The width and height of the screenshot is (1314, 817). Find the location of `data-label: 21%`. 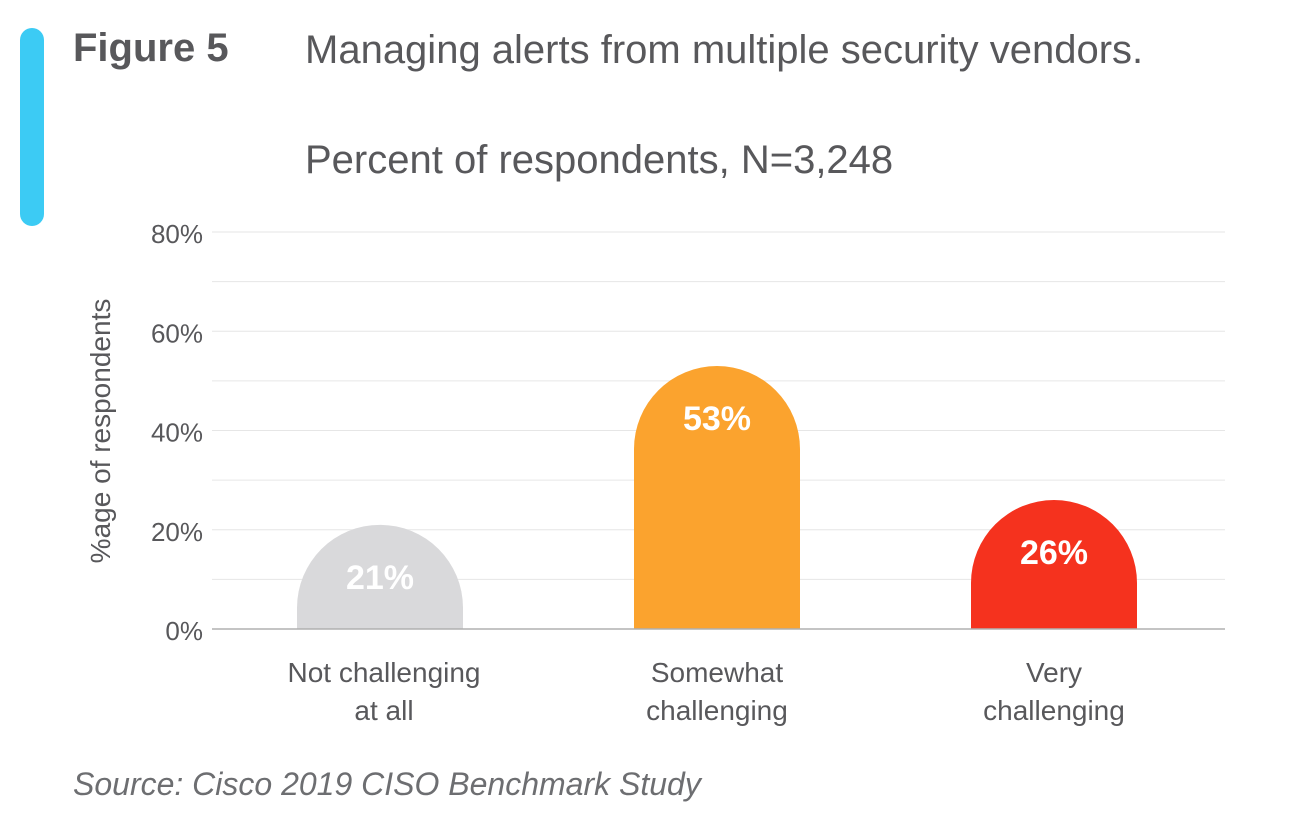

data-label: 21% is located at coordinates (380, 578).